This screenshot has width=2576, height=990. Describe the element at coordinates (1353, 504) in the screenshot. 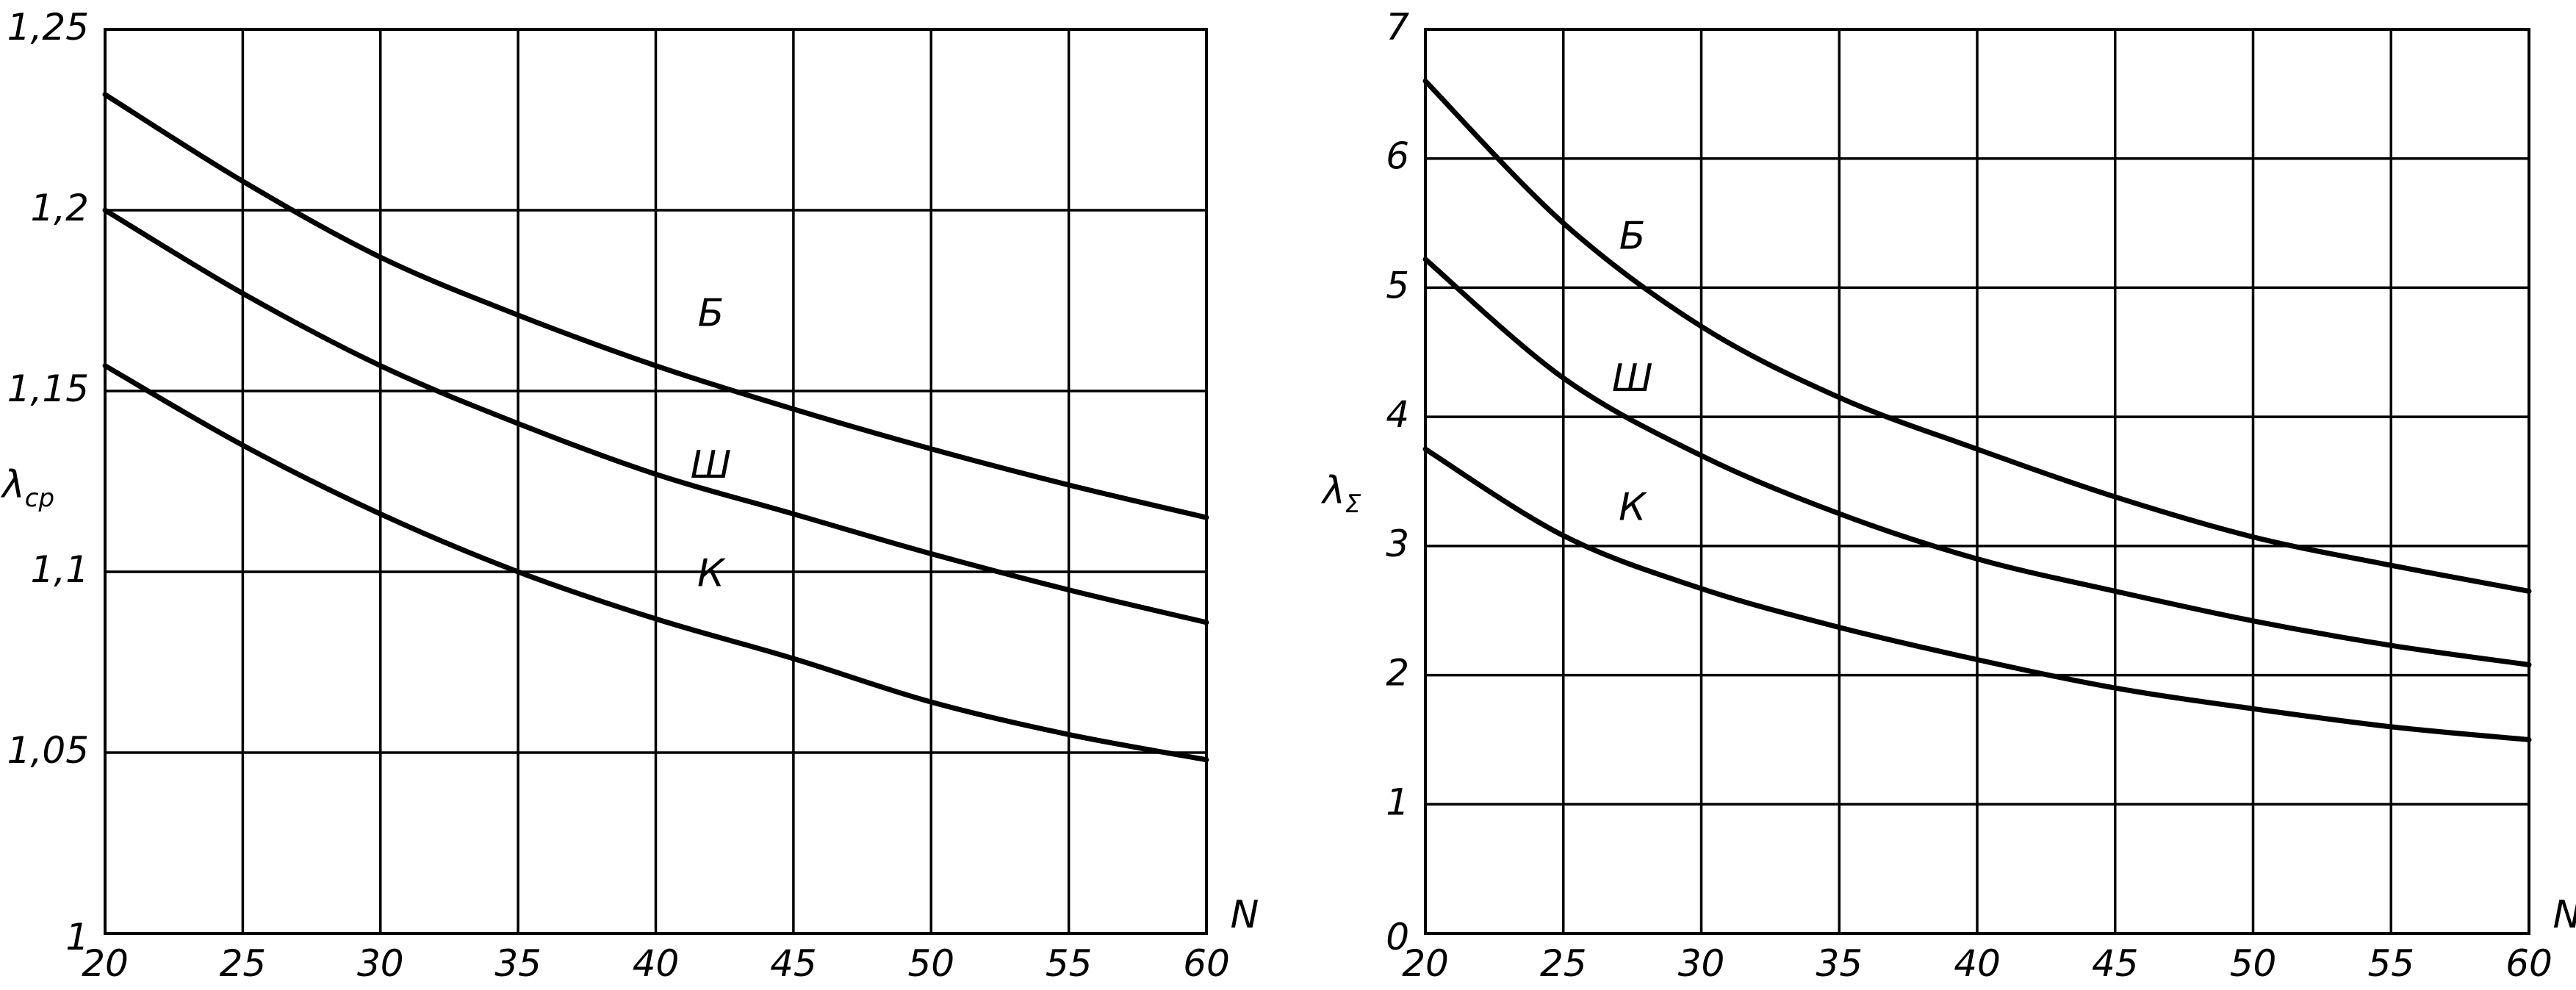

I see `y-axis-subscript: Σ` at that location.